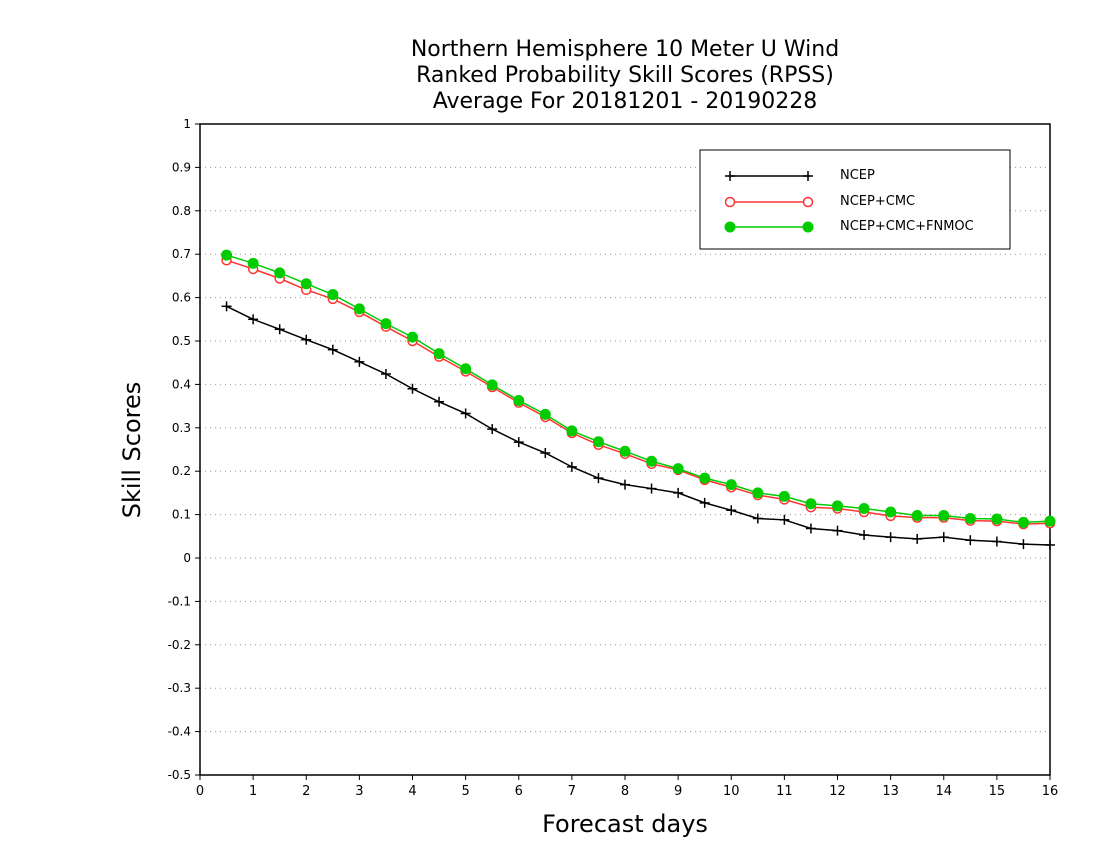  I want to click on x-tick-label: 8, so click(625, 791).